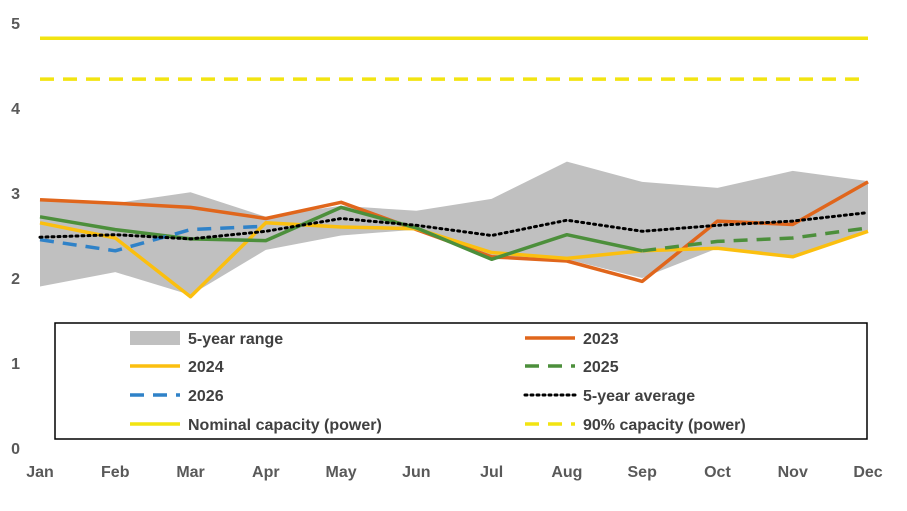 Image resolution: width=907 pixels, height=511 pixels. What do you see at coordinates (601, 367) in the screenshot?
I see `legend-label: 2025` at bounding box center [601, 367].